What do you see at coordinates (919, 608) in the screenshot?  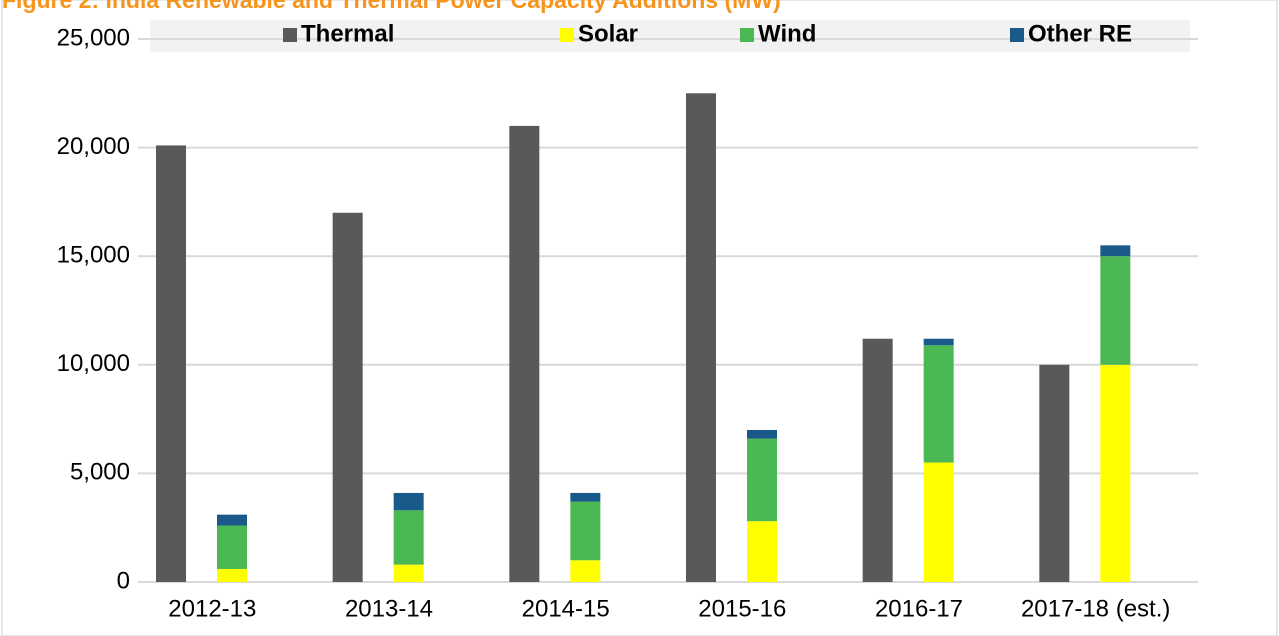 I see `x-tick-label: 2016-17` at bounding box center [919, 608].